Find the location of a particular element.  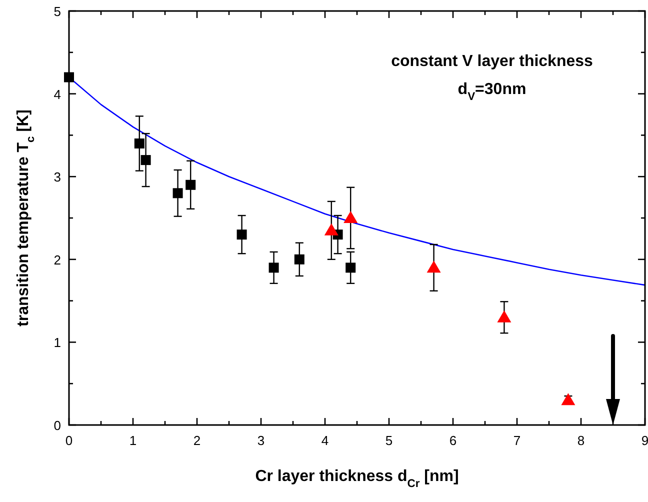

x-tick-label: 2 is located at coordinates (197, 440).